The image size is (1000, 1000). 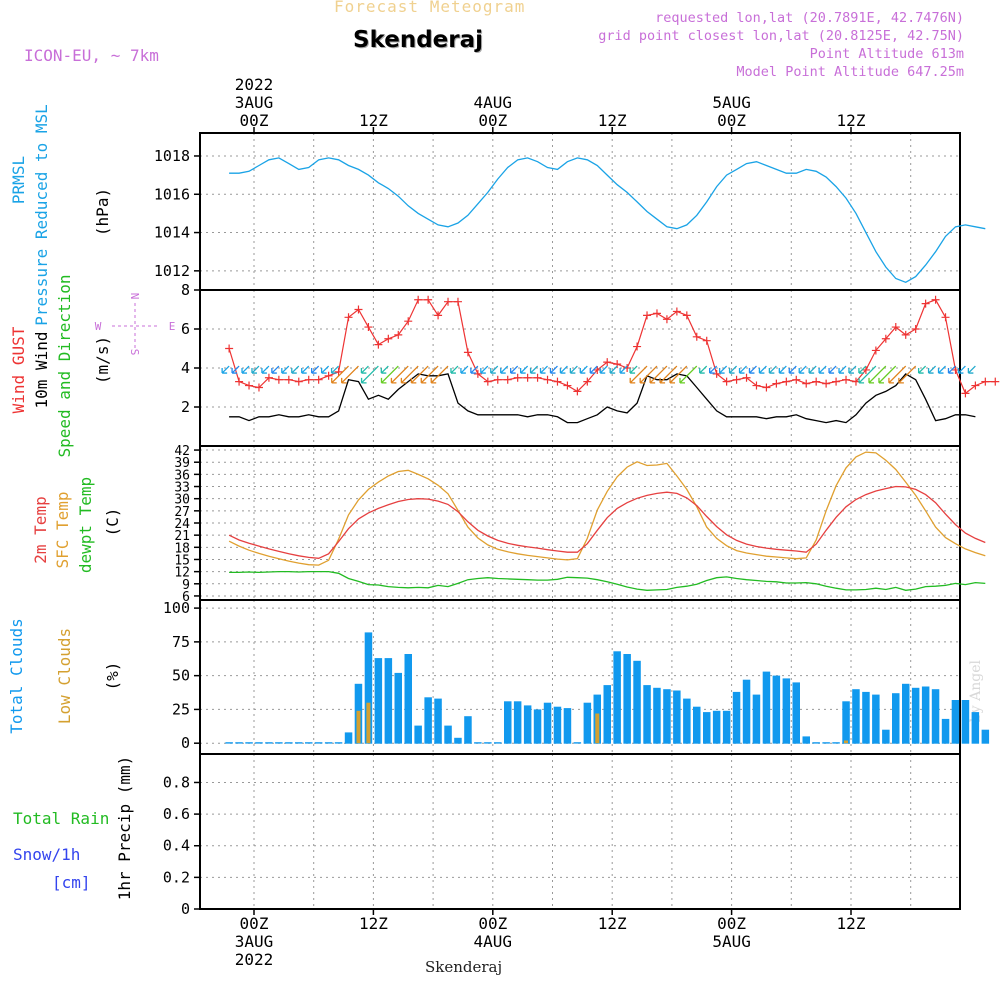 I want to click on precip-ytick-label: 0, so click(x=185, y=909).